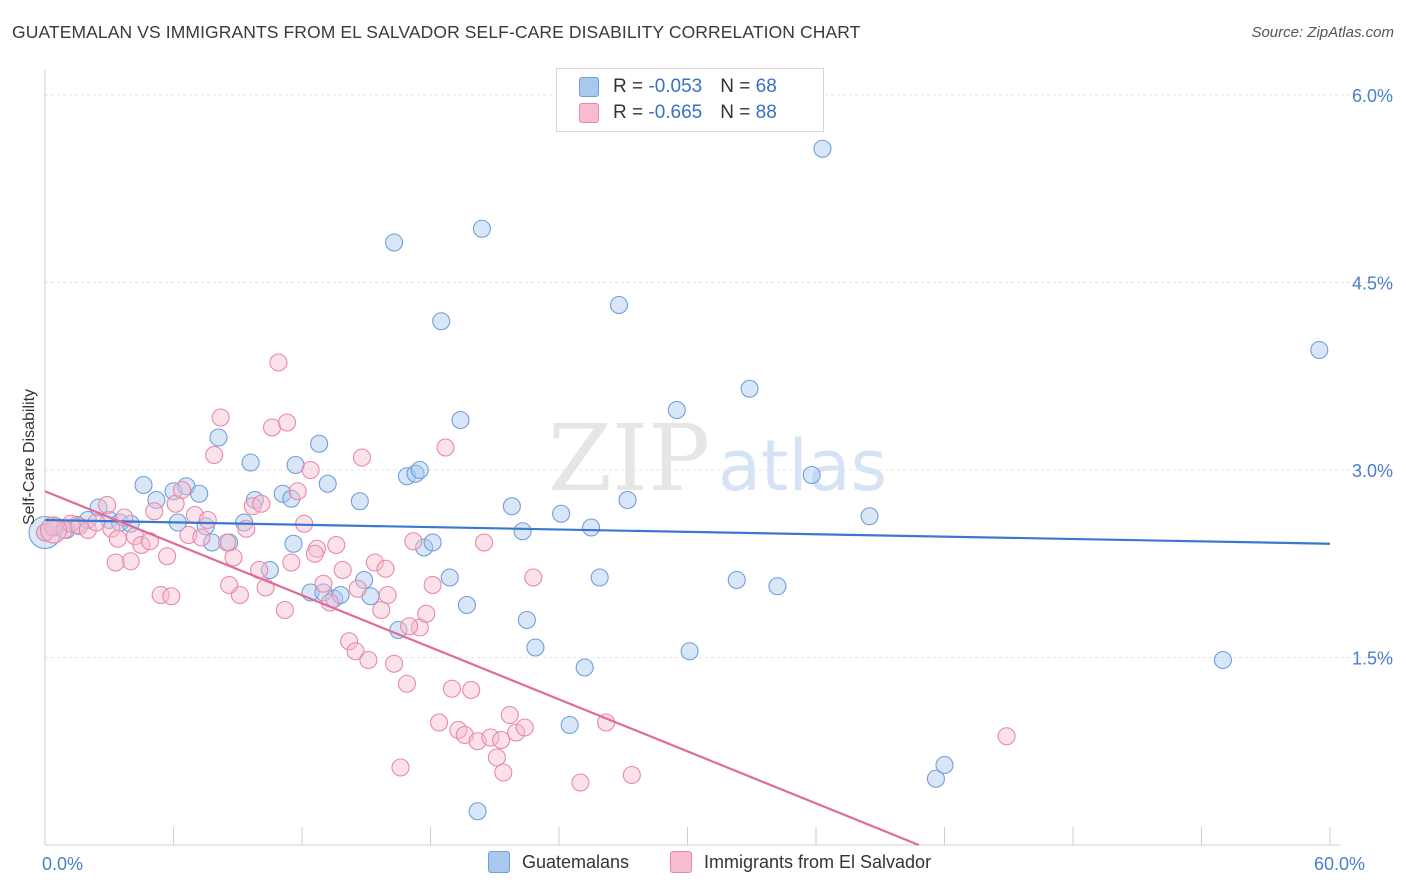 This screenshot has width=1406, height=892. Describe the element at coordinates (589, 113) in the screenshot. I see `el-salvador-swatch` at that location.